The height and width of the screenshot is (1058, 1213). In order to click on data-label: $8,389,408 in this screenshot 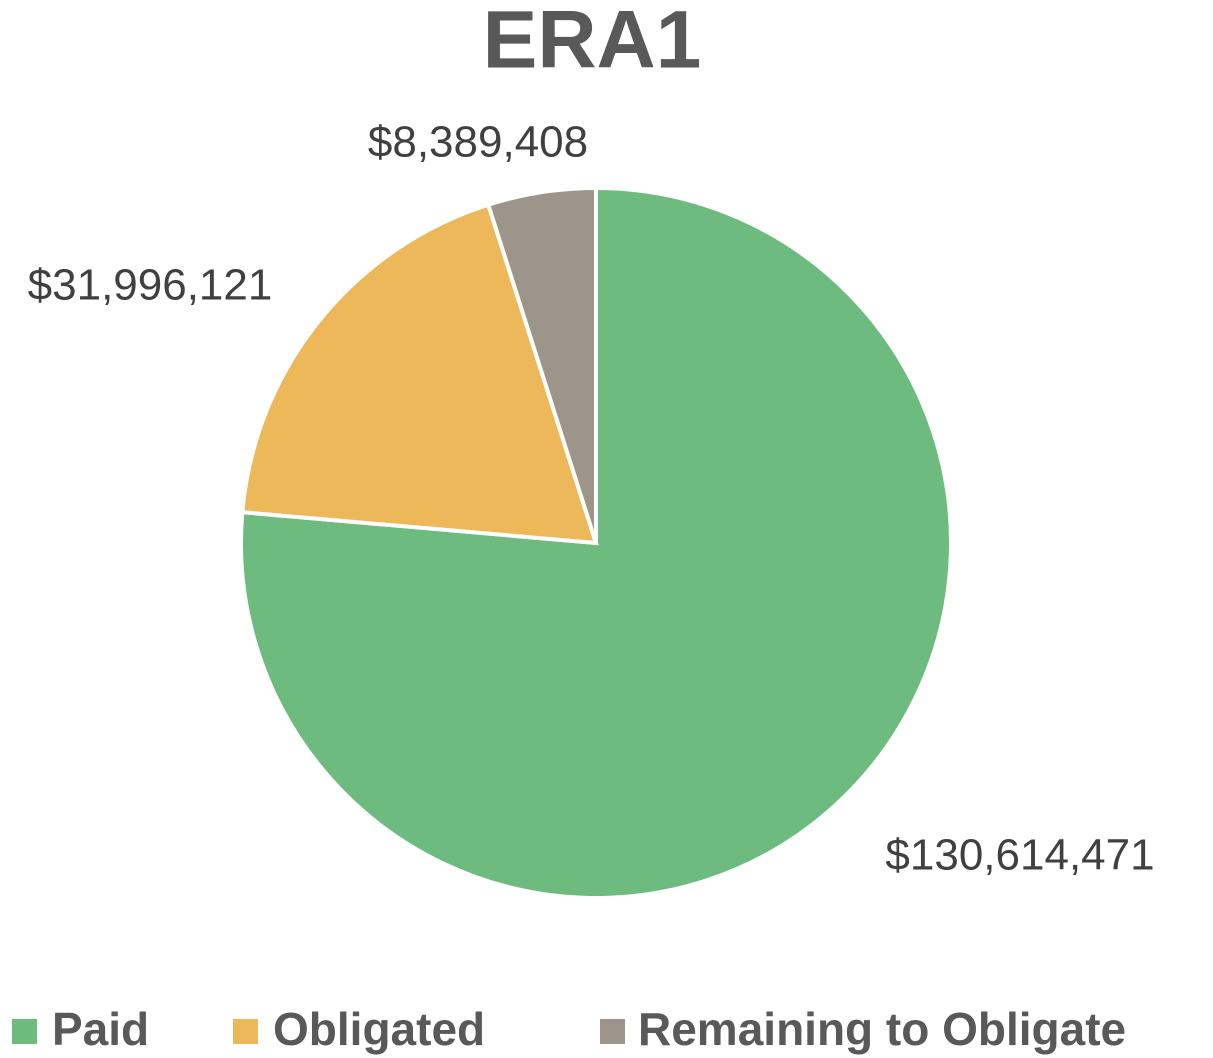, I will do `click(478, 142)`.